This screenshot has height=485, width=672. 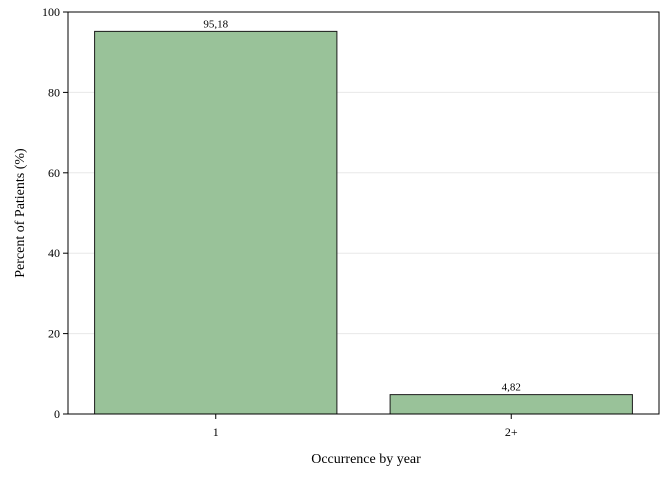 What do you see at coordinates (365, 426) in the screenshot?
I see `x-axis-ticks: 1 2+` at bounding box center [365, 426].